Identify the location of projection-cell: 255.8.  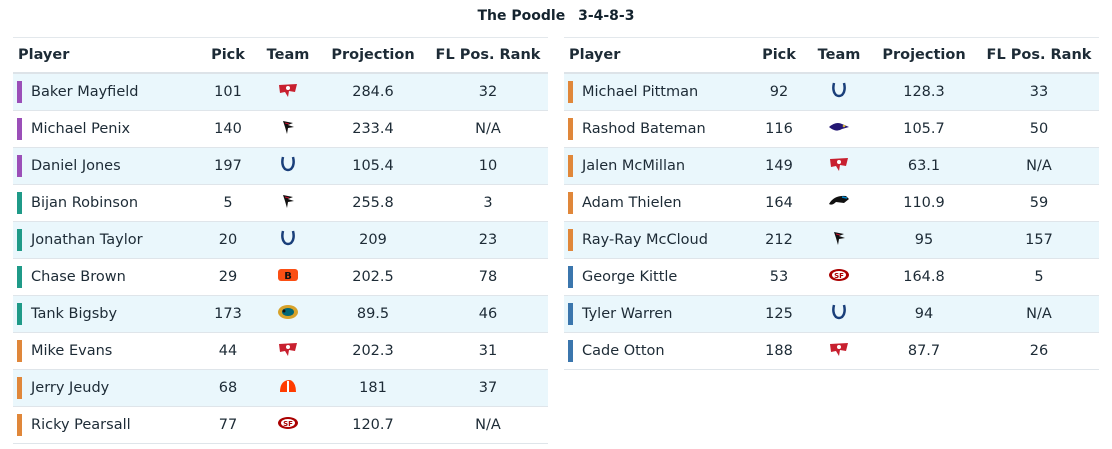
(373, 203).